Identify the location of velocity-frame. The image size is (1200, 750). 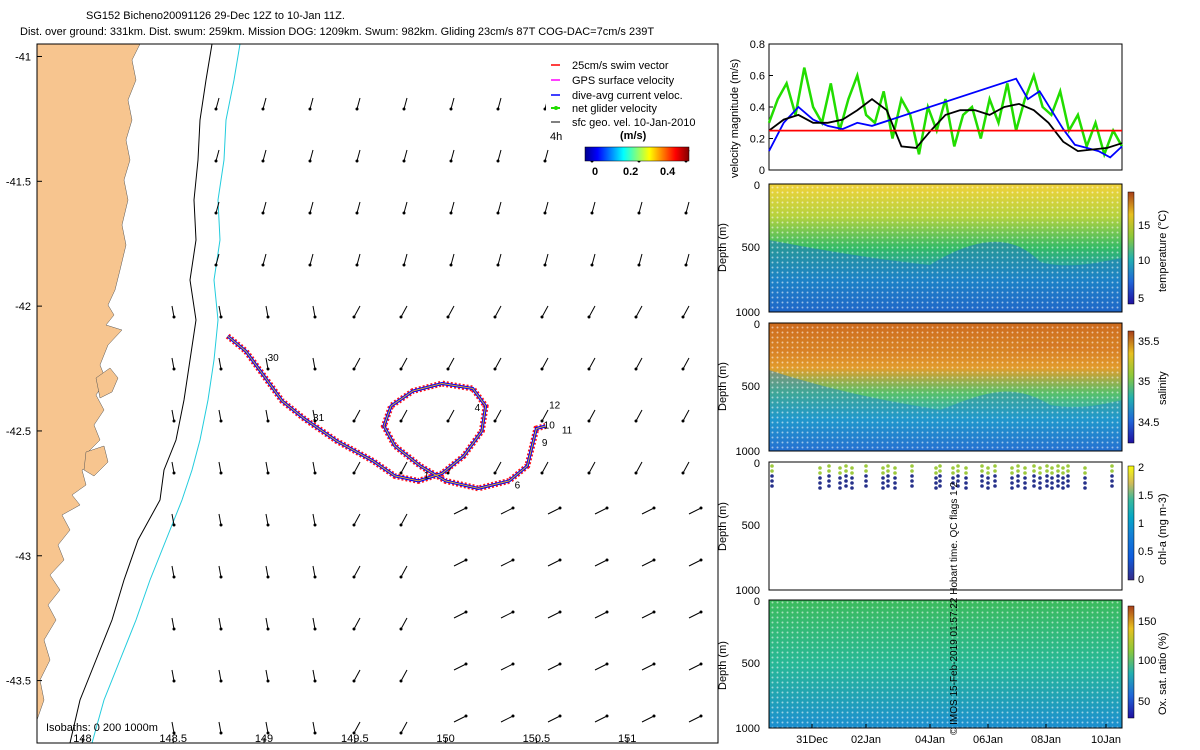
(945, 107).